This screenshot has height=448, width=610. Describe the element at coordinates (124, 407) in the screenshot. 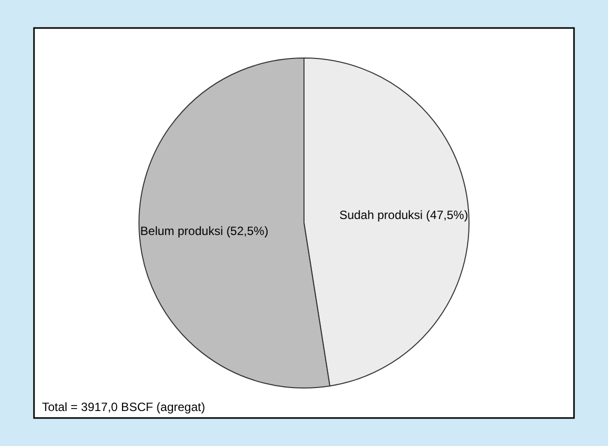

I see `text: Total = 3917,0 BSCF (agregat)` at that location.